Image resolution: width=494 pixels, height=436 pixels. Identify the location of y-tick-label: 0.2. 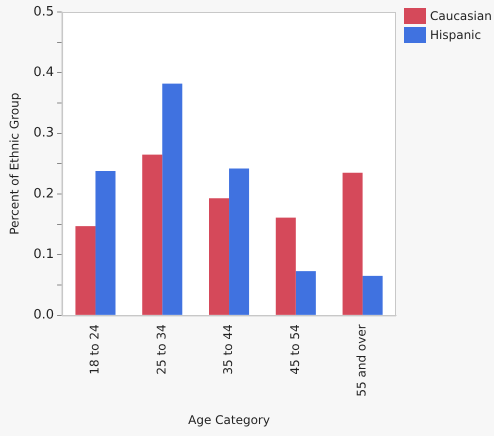
(43, 194).